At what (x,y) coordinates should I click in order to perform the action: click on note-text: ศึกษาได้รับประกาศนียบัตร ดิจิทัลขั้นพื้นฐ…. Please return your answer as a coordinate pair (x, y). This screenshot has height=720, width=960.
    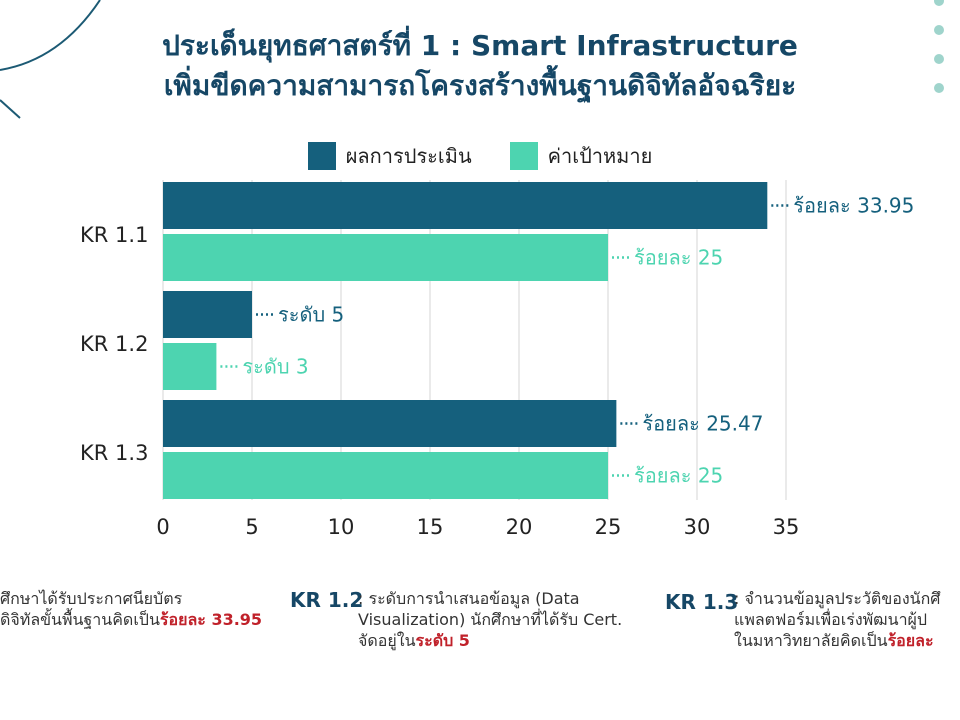
    Looking at the image, I should click on (91, 609).